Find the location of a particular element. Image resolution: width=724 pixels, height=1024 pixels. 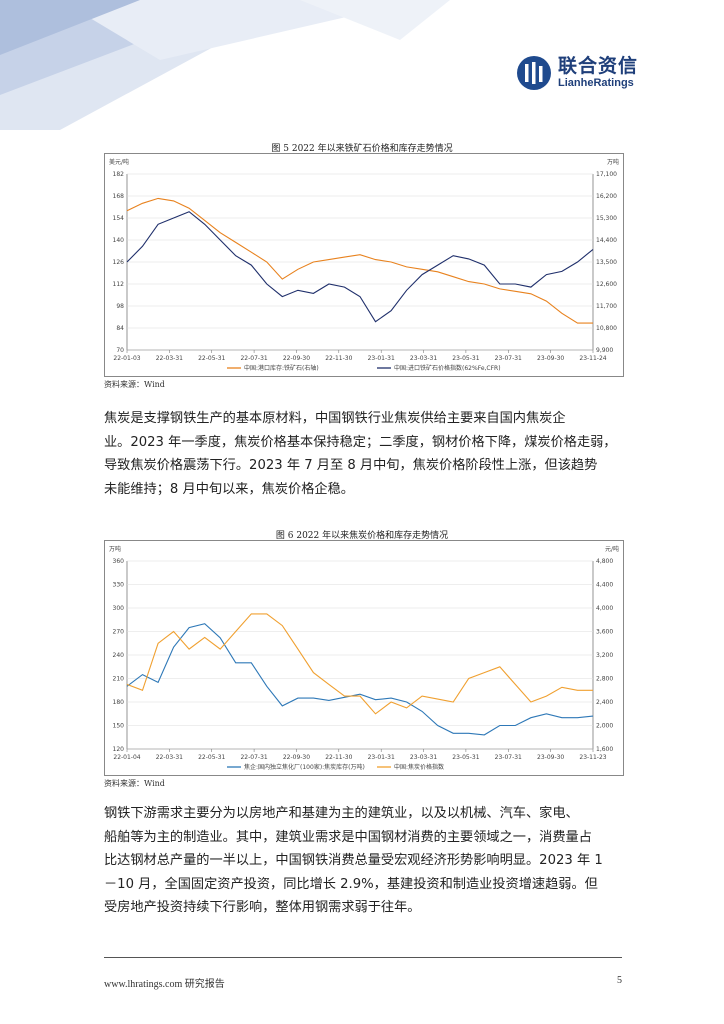

right-axis-unit: 万吨 is located at coordinates (613, 162).